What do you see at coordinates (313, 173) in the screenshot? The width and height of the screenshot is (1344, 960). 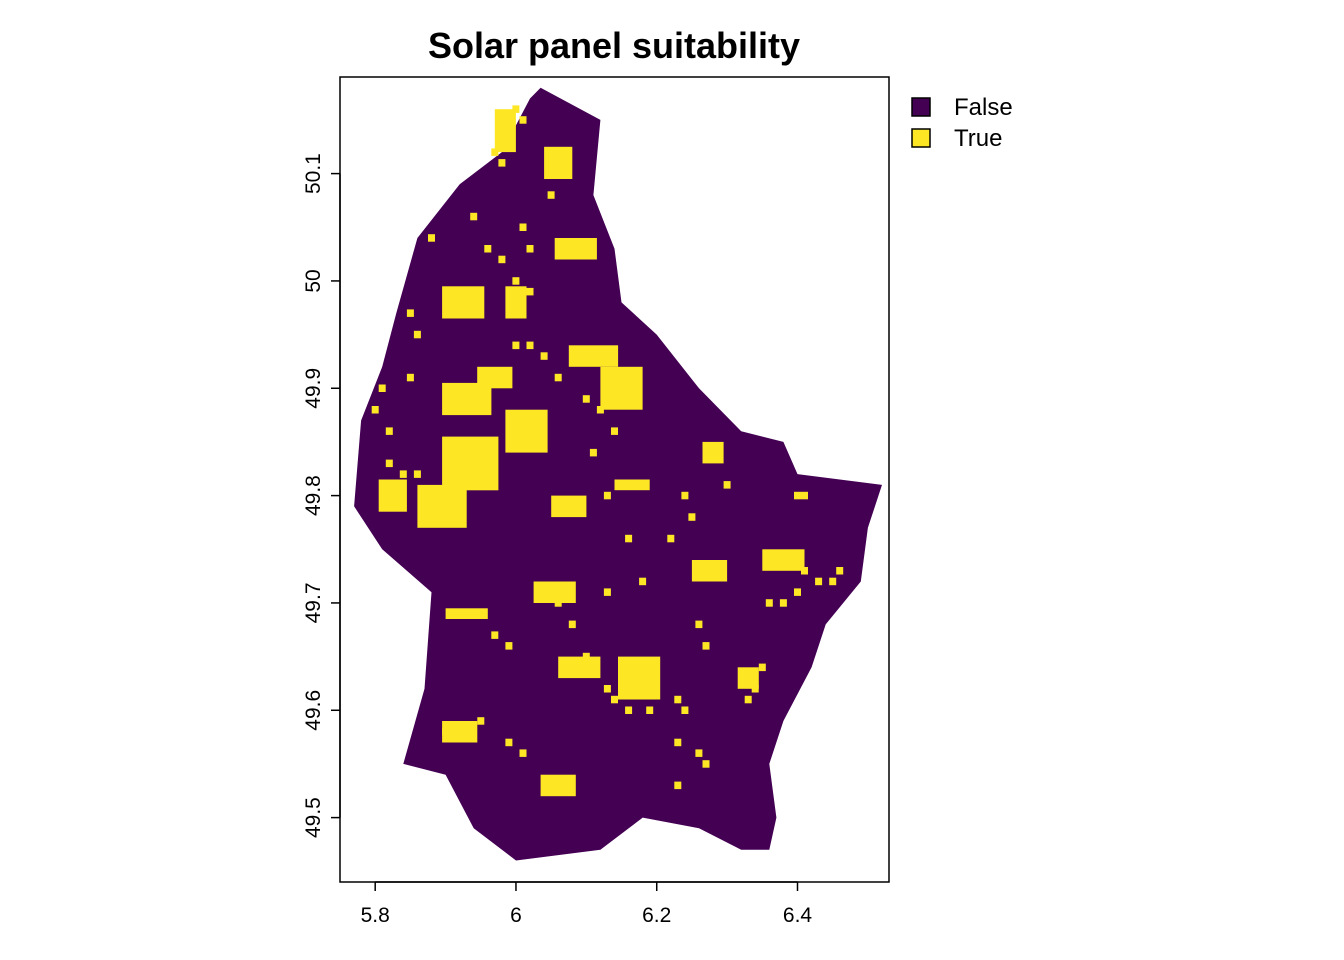 I see `y-tick-label: 50.1` at bounding box center [313, 173].